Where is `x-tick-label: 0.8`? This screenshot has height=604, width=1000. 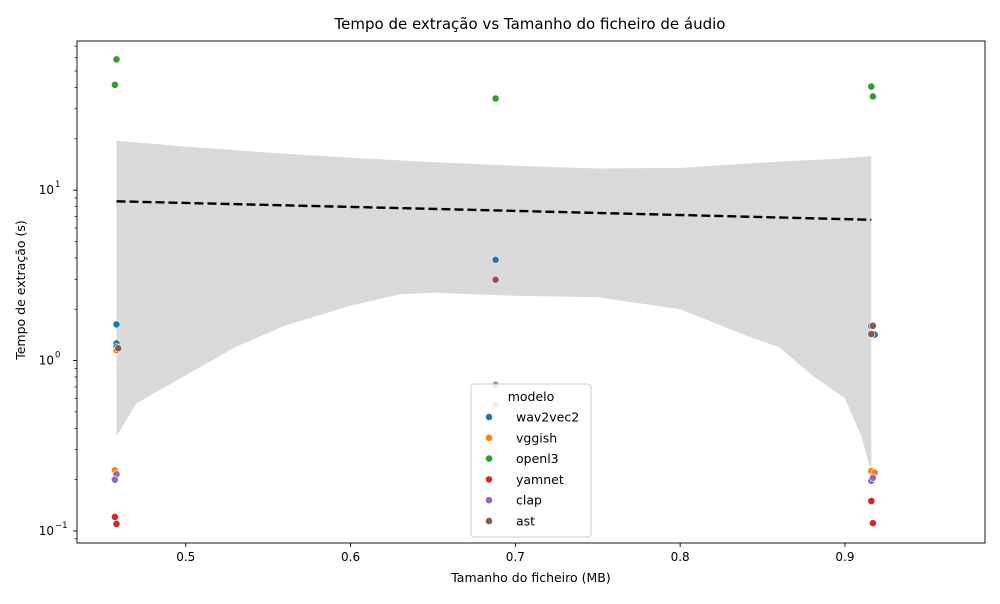 x-tick-label: 0.8 is located at coordinates (680, 557).